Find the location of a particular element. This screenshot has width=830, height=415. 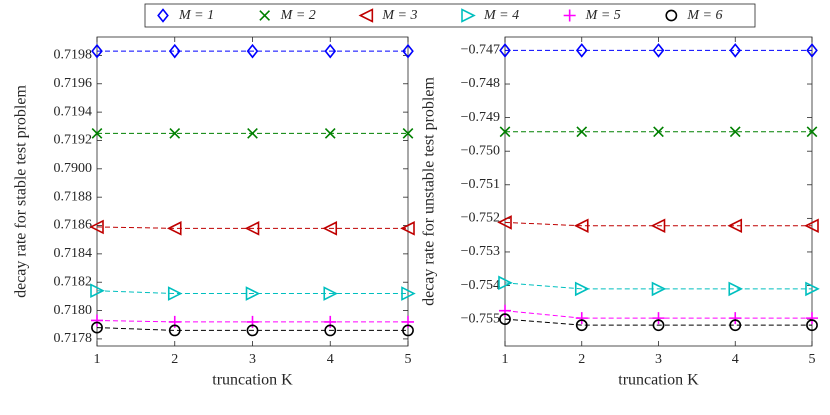

legend-box is located at coordinates (450, 15).